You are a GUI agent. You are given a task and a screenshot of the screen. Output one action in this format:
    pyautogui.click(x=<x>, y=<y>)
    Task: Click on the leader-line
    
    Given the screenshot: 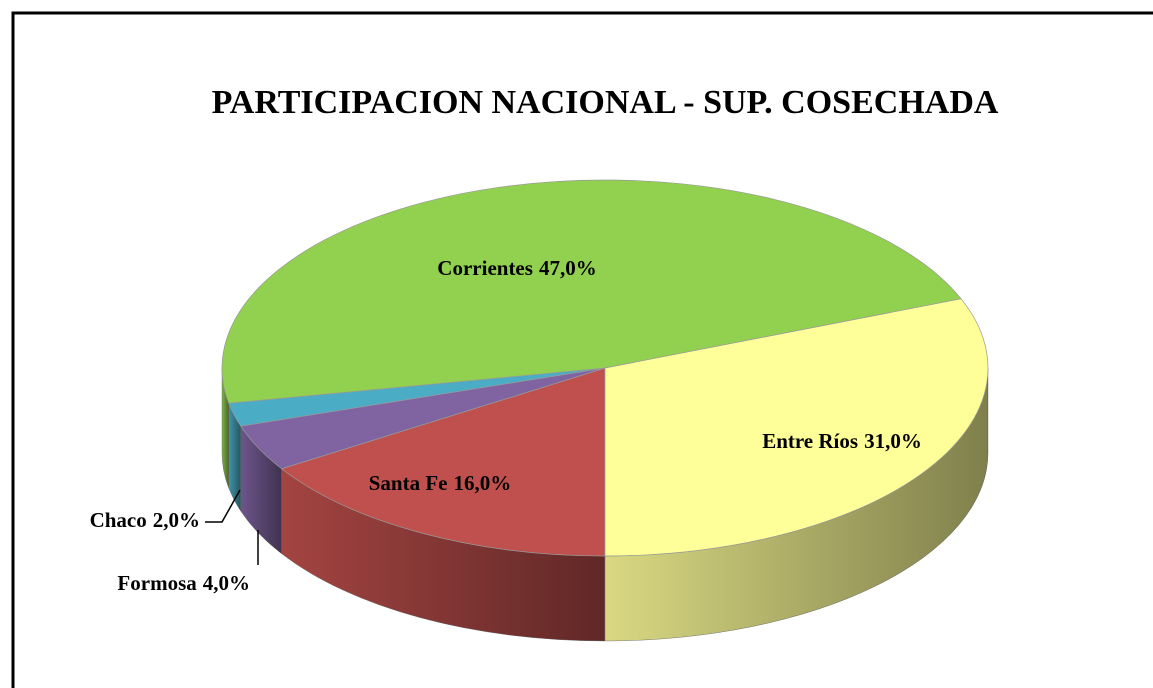 What is the action you would take?
    pyautogui.click(x=223, y=506)
    